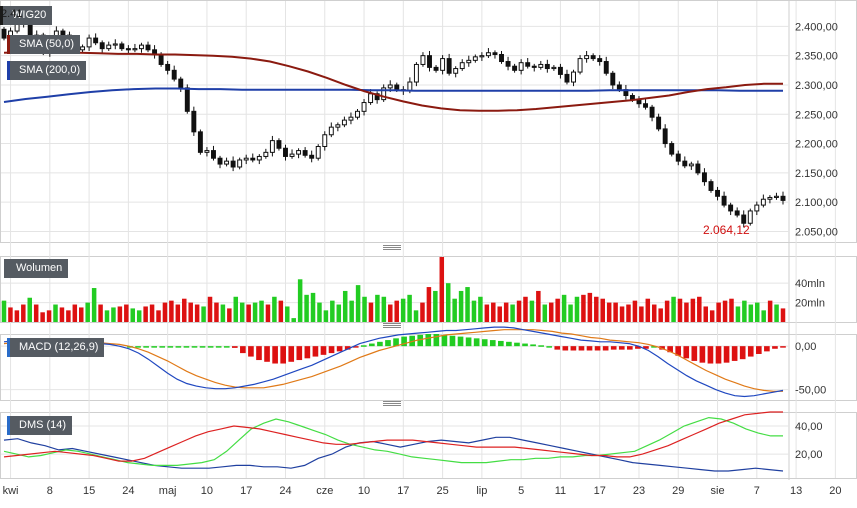 The image size is (857, 508). I want to click on x-tick-label: 23, so click(639, 491).